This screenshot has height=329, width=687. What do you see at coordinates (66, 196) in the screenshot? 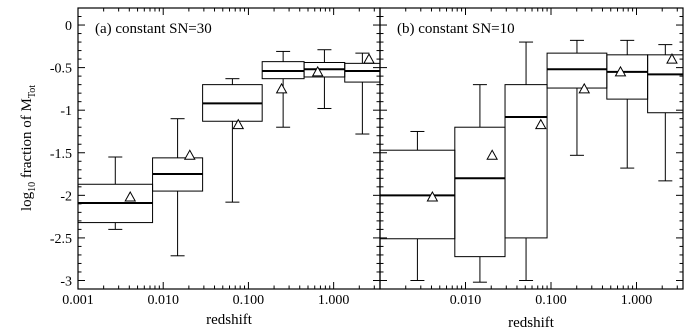
I see `y-tick-label: -2` at bounding box center [66, 196].